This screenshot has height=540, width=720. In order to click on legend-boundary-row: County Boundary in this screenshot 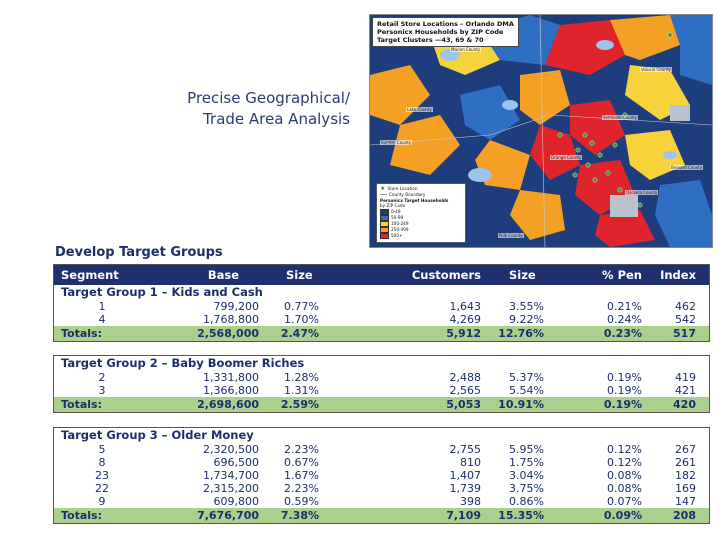, I will do `click(421, 195)`.